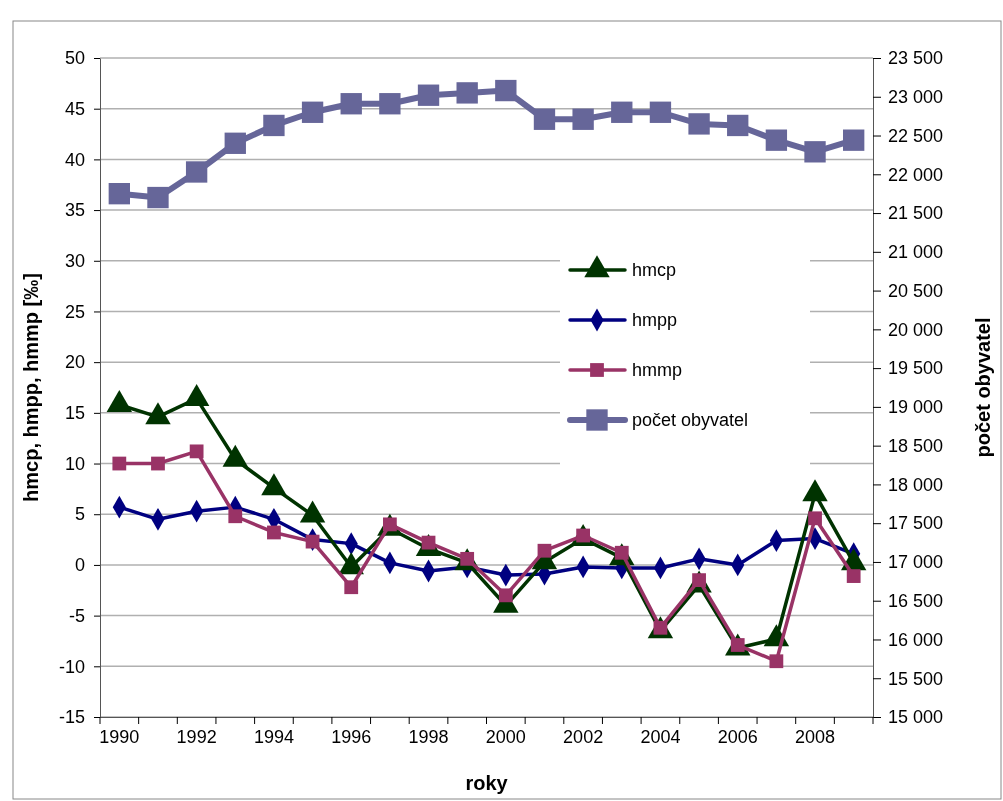 This screenshot has width=1003, height=801. Describe the element at coordinates (79, 514) in the screenshot. I see `y-tick-label: 5` at that location.